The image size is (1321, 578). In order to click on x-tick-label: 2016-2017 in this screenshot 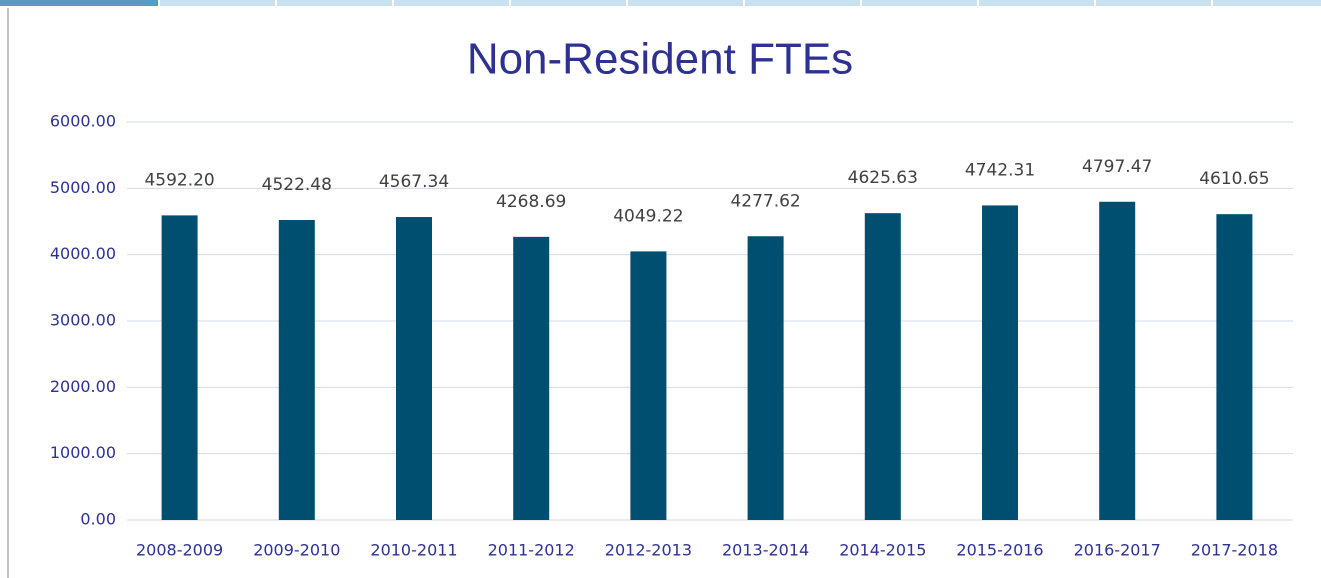, I will do `click(1117, 550)`.